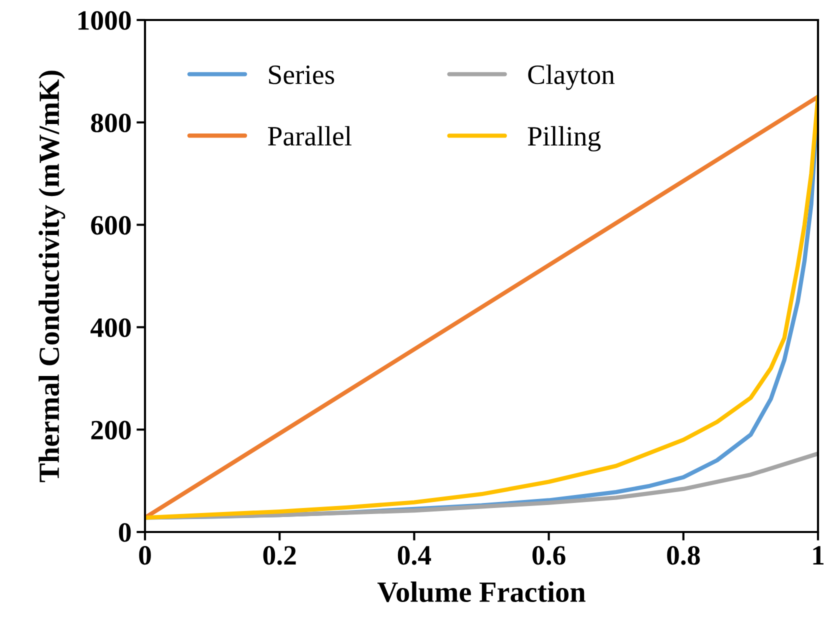 This screenshot has width=826, height=632. I want to click on legend-label: Series, so click(301, 74).